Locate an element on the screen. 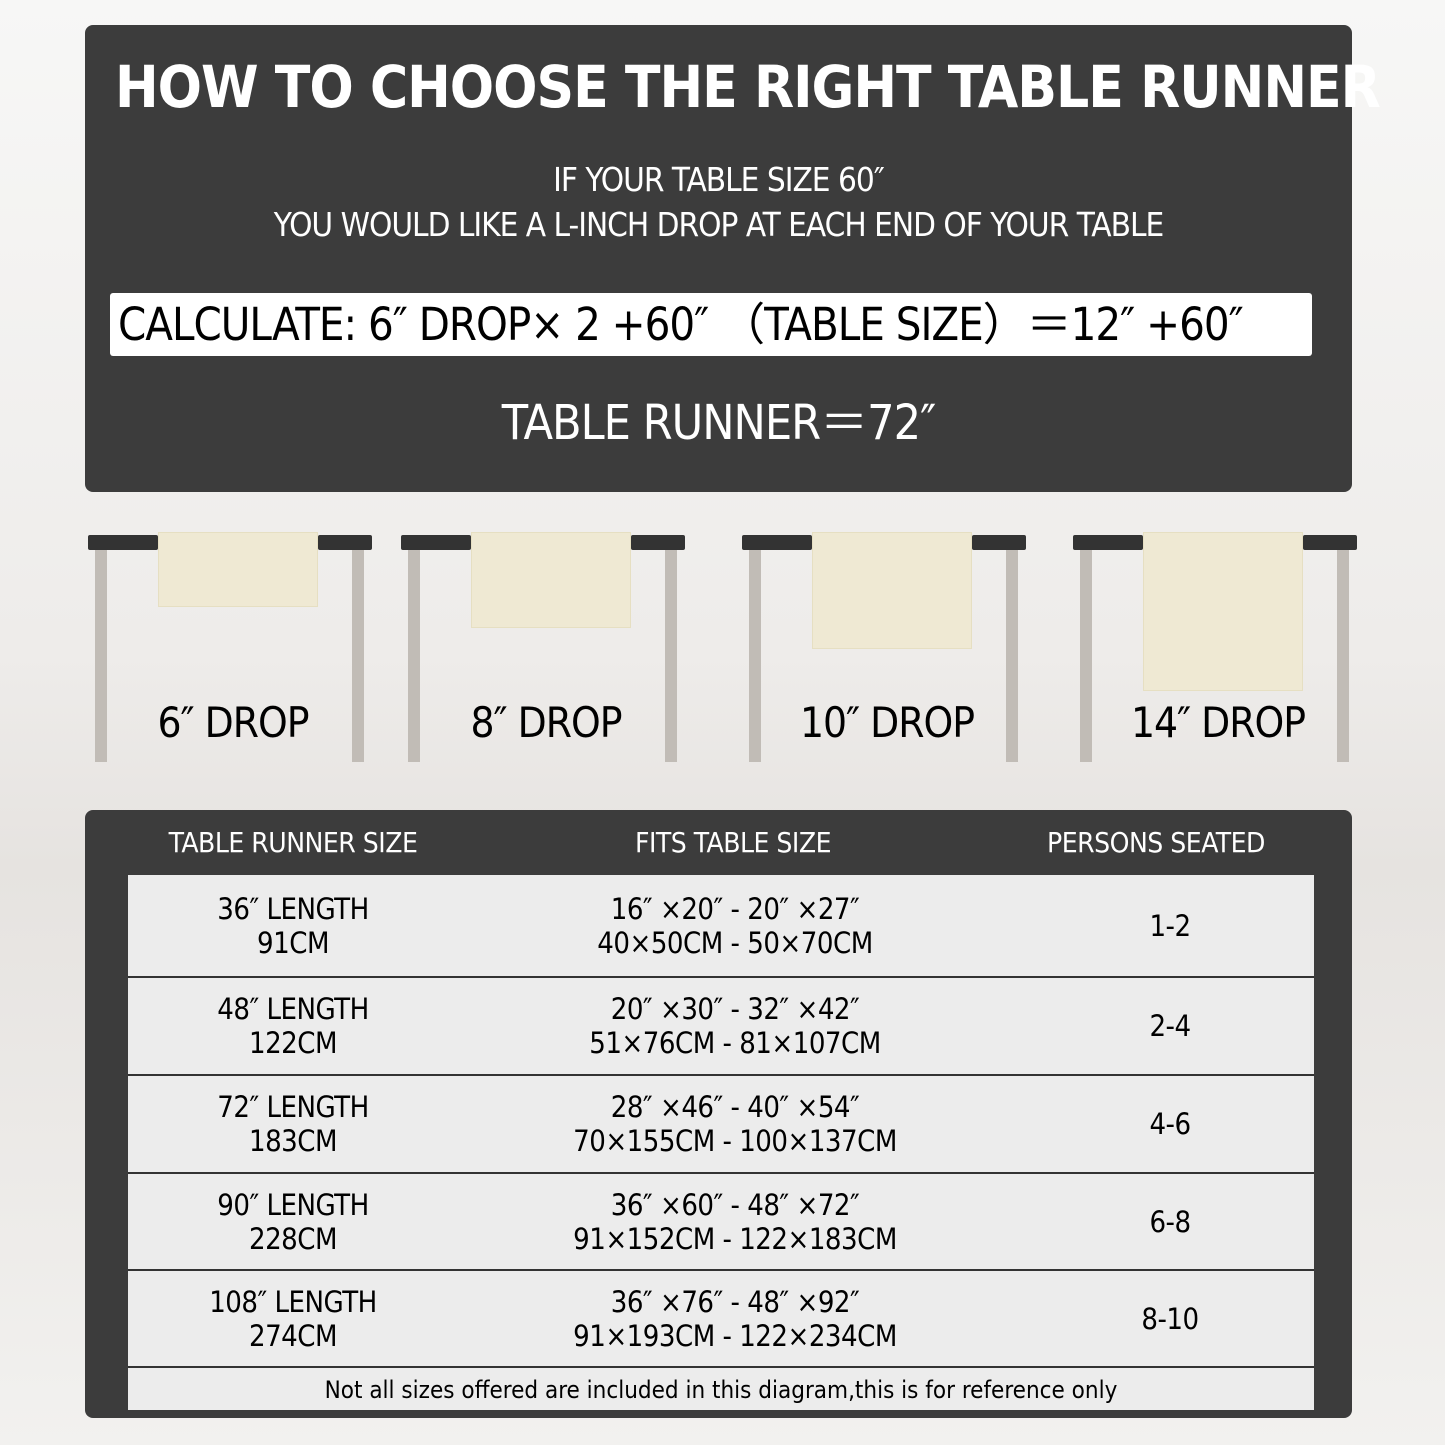  size-cm: 91CM is located at coordinates (293, 942).